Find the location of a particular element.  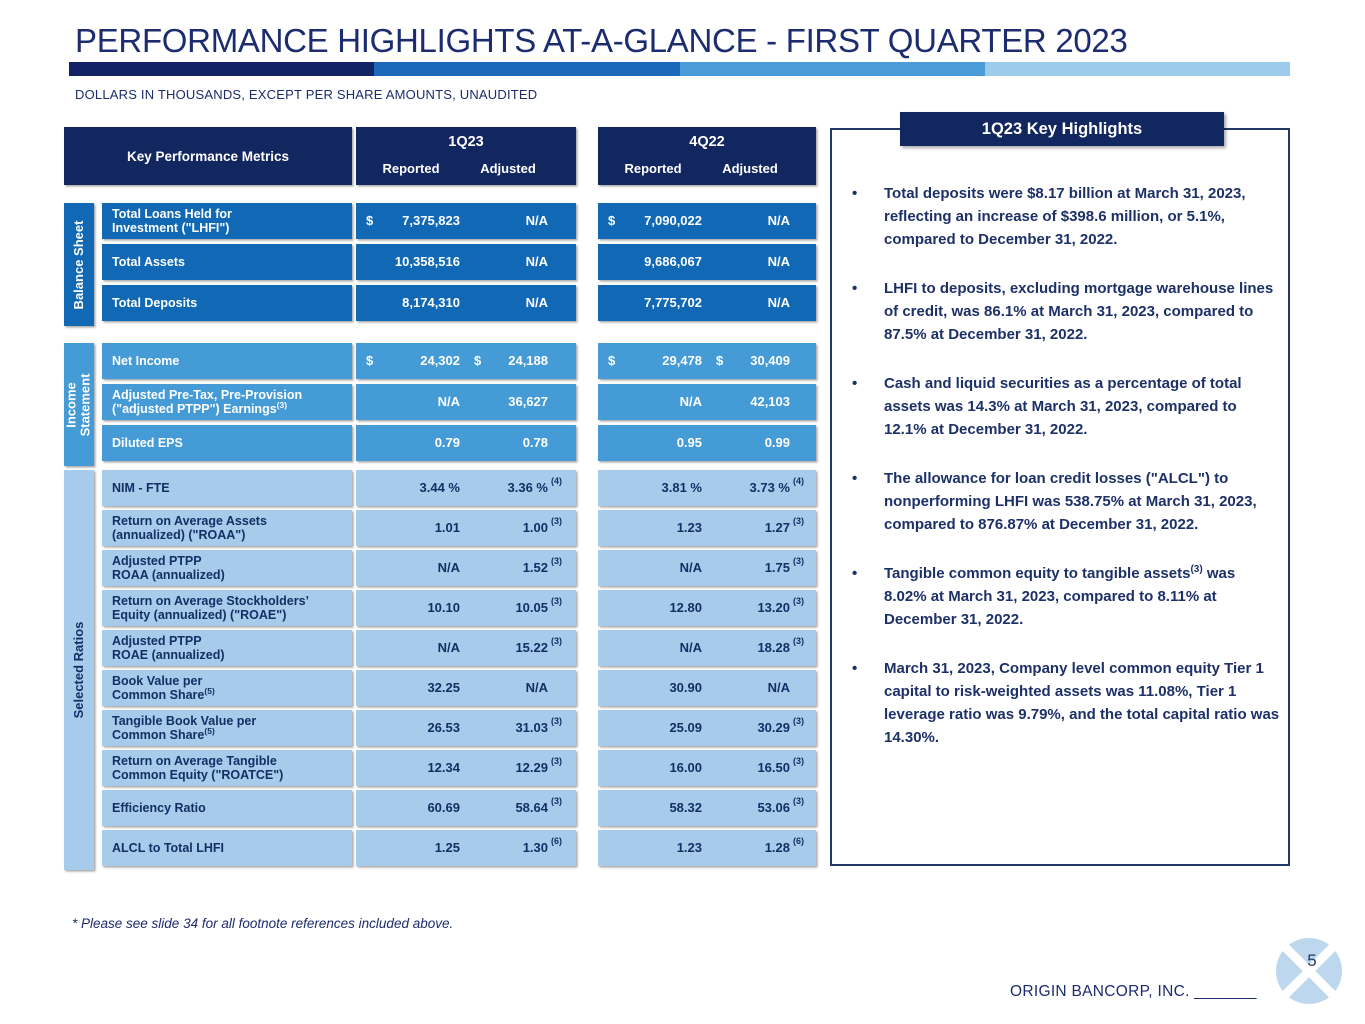

metric-value-cell: 3.44 % 3.36 % (4) is located at coordinates (466, 488).